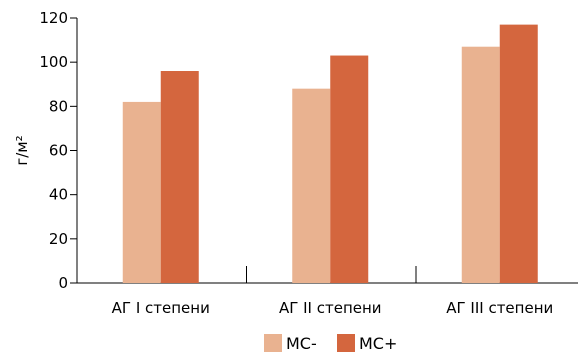  What do you see at coordinates (378, 343) in the screenshot?
I see `legend-label: МС+` at bounding box center [378, 343].